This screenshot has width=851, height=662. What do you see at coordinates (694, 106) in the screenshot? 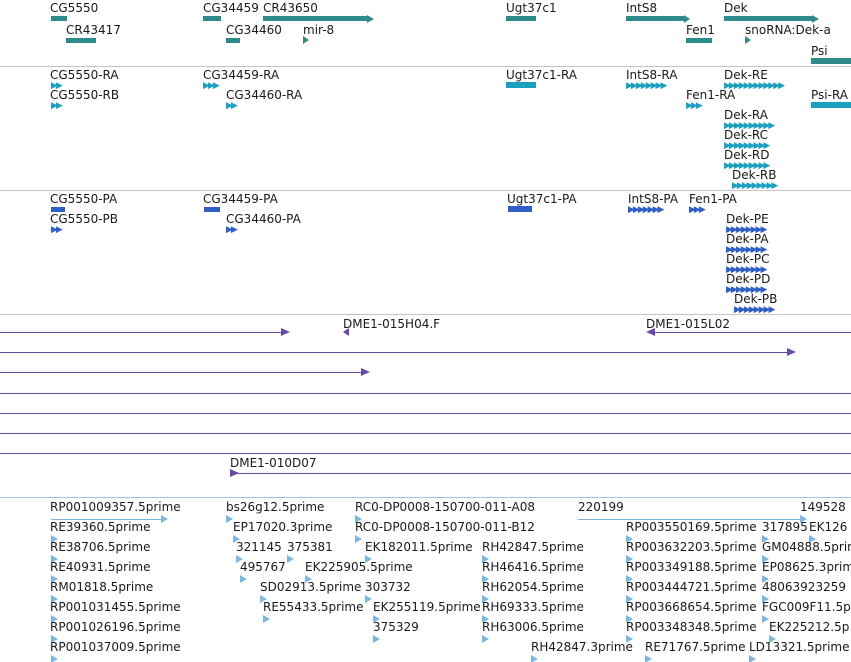
I see `transcript-feature-fen1-ra: ▶▶▶` at bounding box center [694, 106].